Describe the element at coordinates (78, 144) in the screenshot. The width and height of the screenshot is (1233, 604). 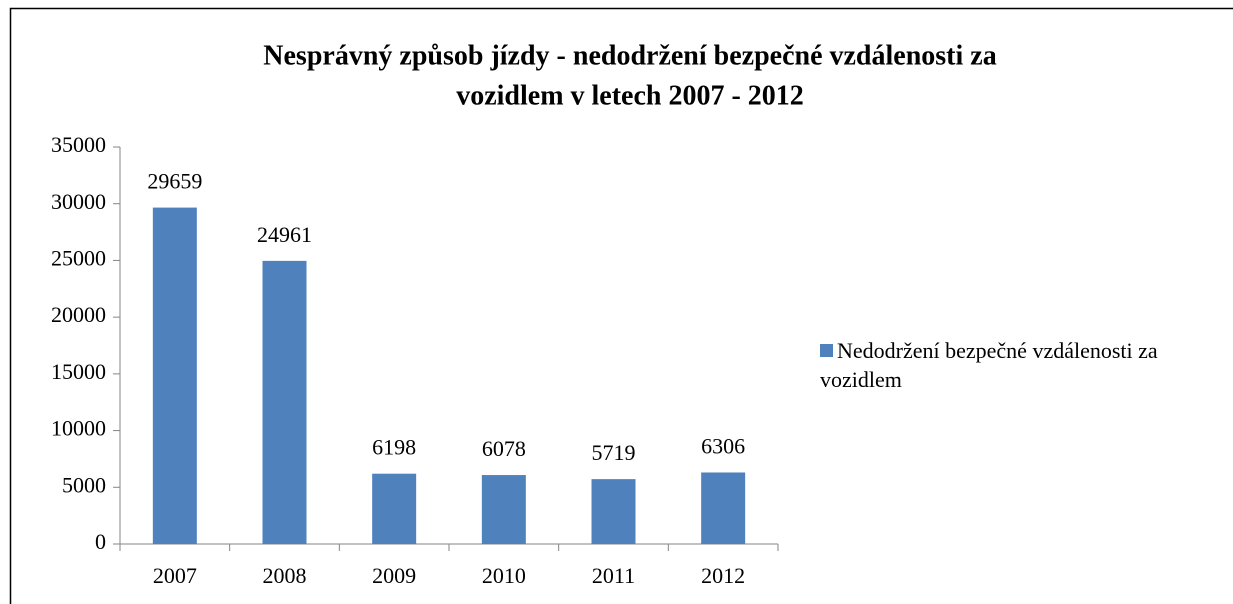
I see `y-tick-label: 35000` at that location.